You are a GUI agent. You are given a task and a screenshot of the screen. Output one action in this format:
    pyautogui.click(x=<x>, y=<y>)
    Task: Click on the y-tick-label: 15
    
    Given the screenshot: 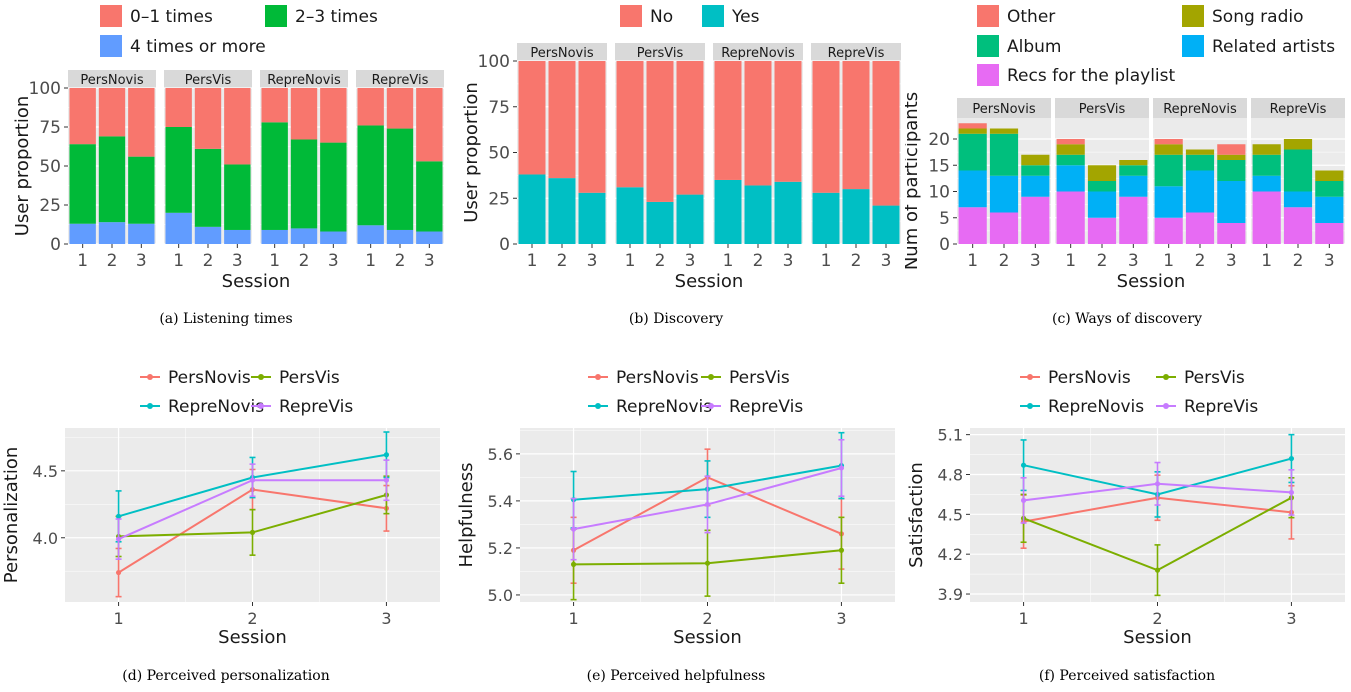 What is the action you would take?
    pyautogui.click(x=939, y=166)
    